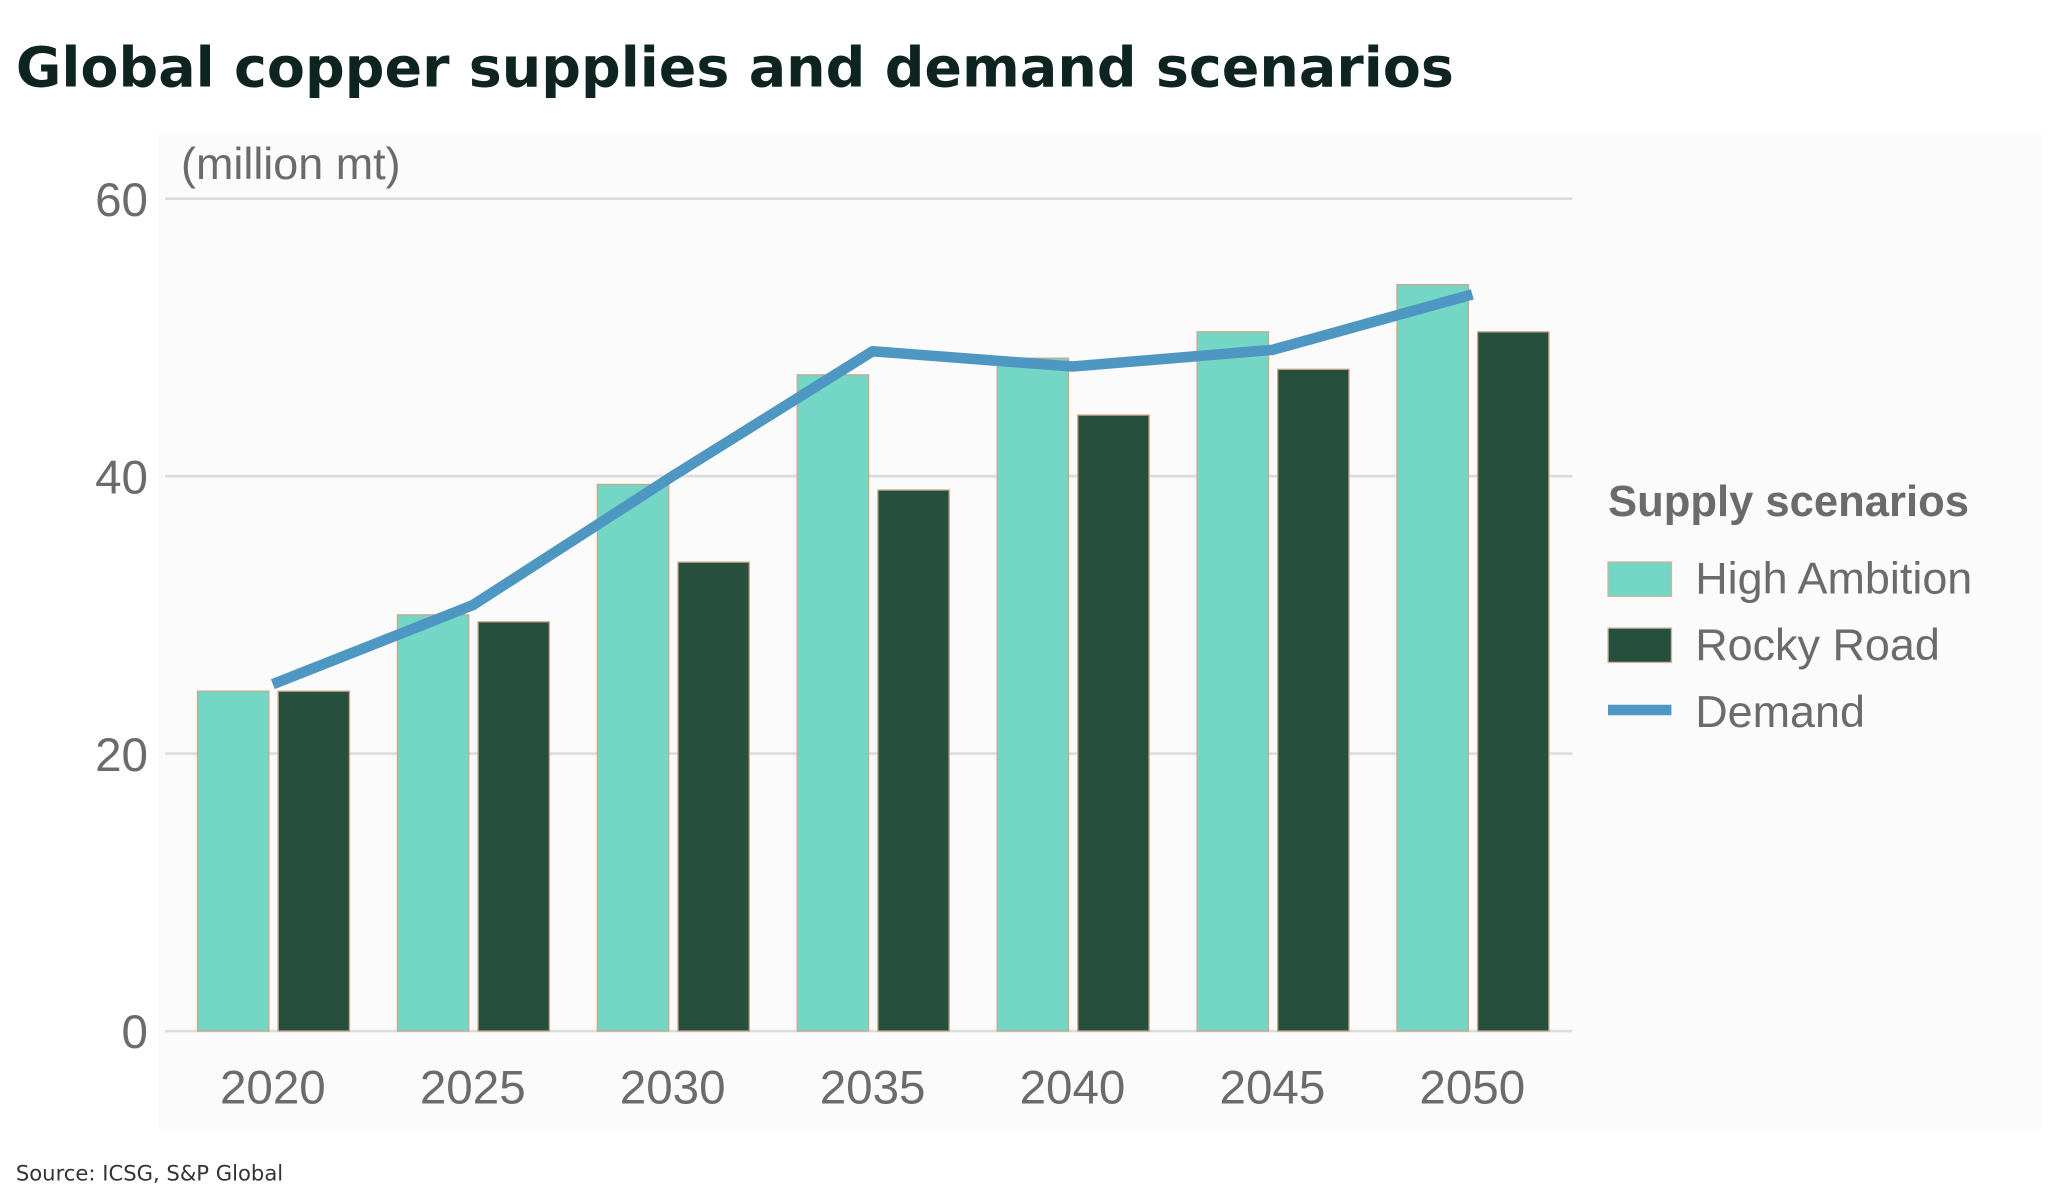 The height and width of the screenshot is (1198, 2048). I want to click on bar-rocky-road-2050, so click(1513, 681).